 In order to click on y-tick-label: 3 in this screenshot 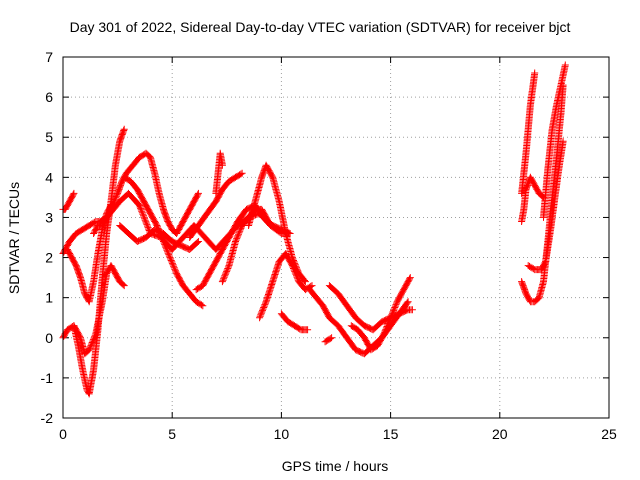, I will do `click(49, 217)`.